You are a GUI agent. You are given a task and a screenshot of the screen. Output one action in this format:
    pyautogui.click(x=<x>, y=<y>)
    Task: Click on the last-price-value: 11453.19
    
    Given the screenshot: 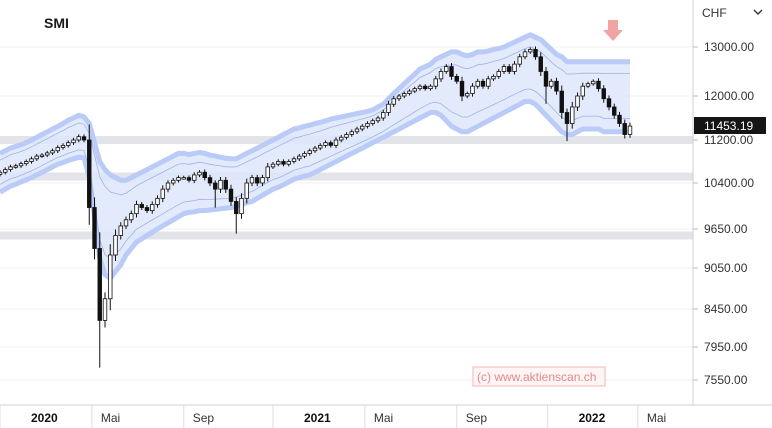 What is the action you would take?
    pyautogui.click(x=728, y=126)
    